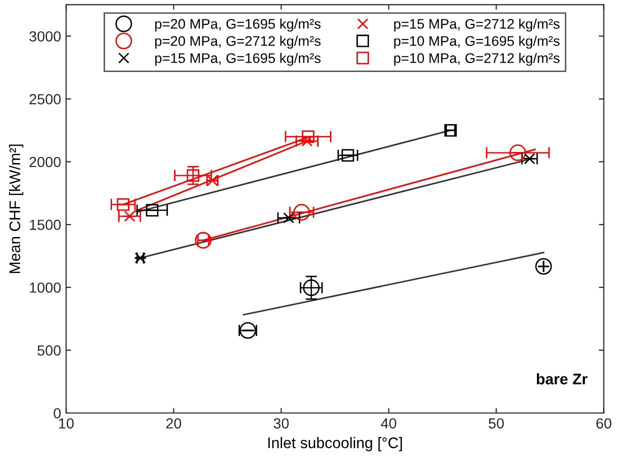  Describe the element at coordinates (335, 444) in the screenshot. I see `x-axis-title: Inlet subcooling [°C]` at that location.